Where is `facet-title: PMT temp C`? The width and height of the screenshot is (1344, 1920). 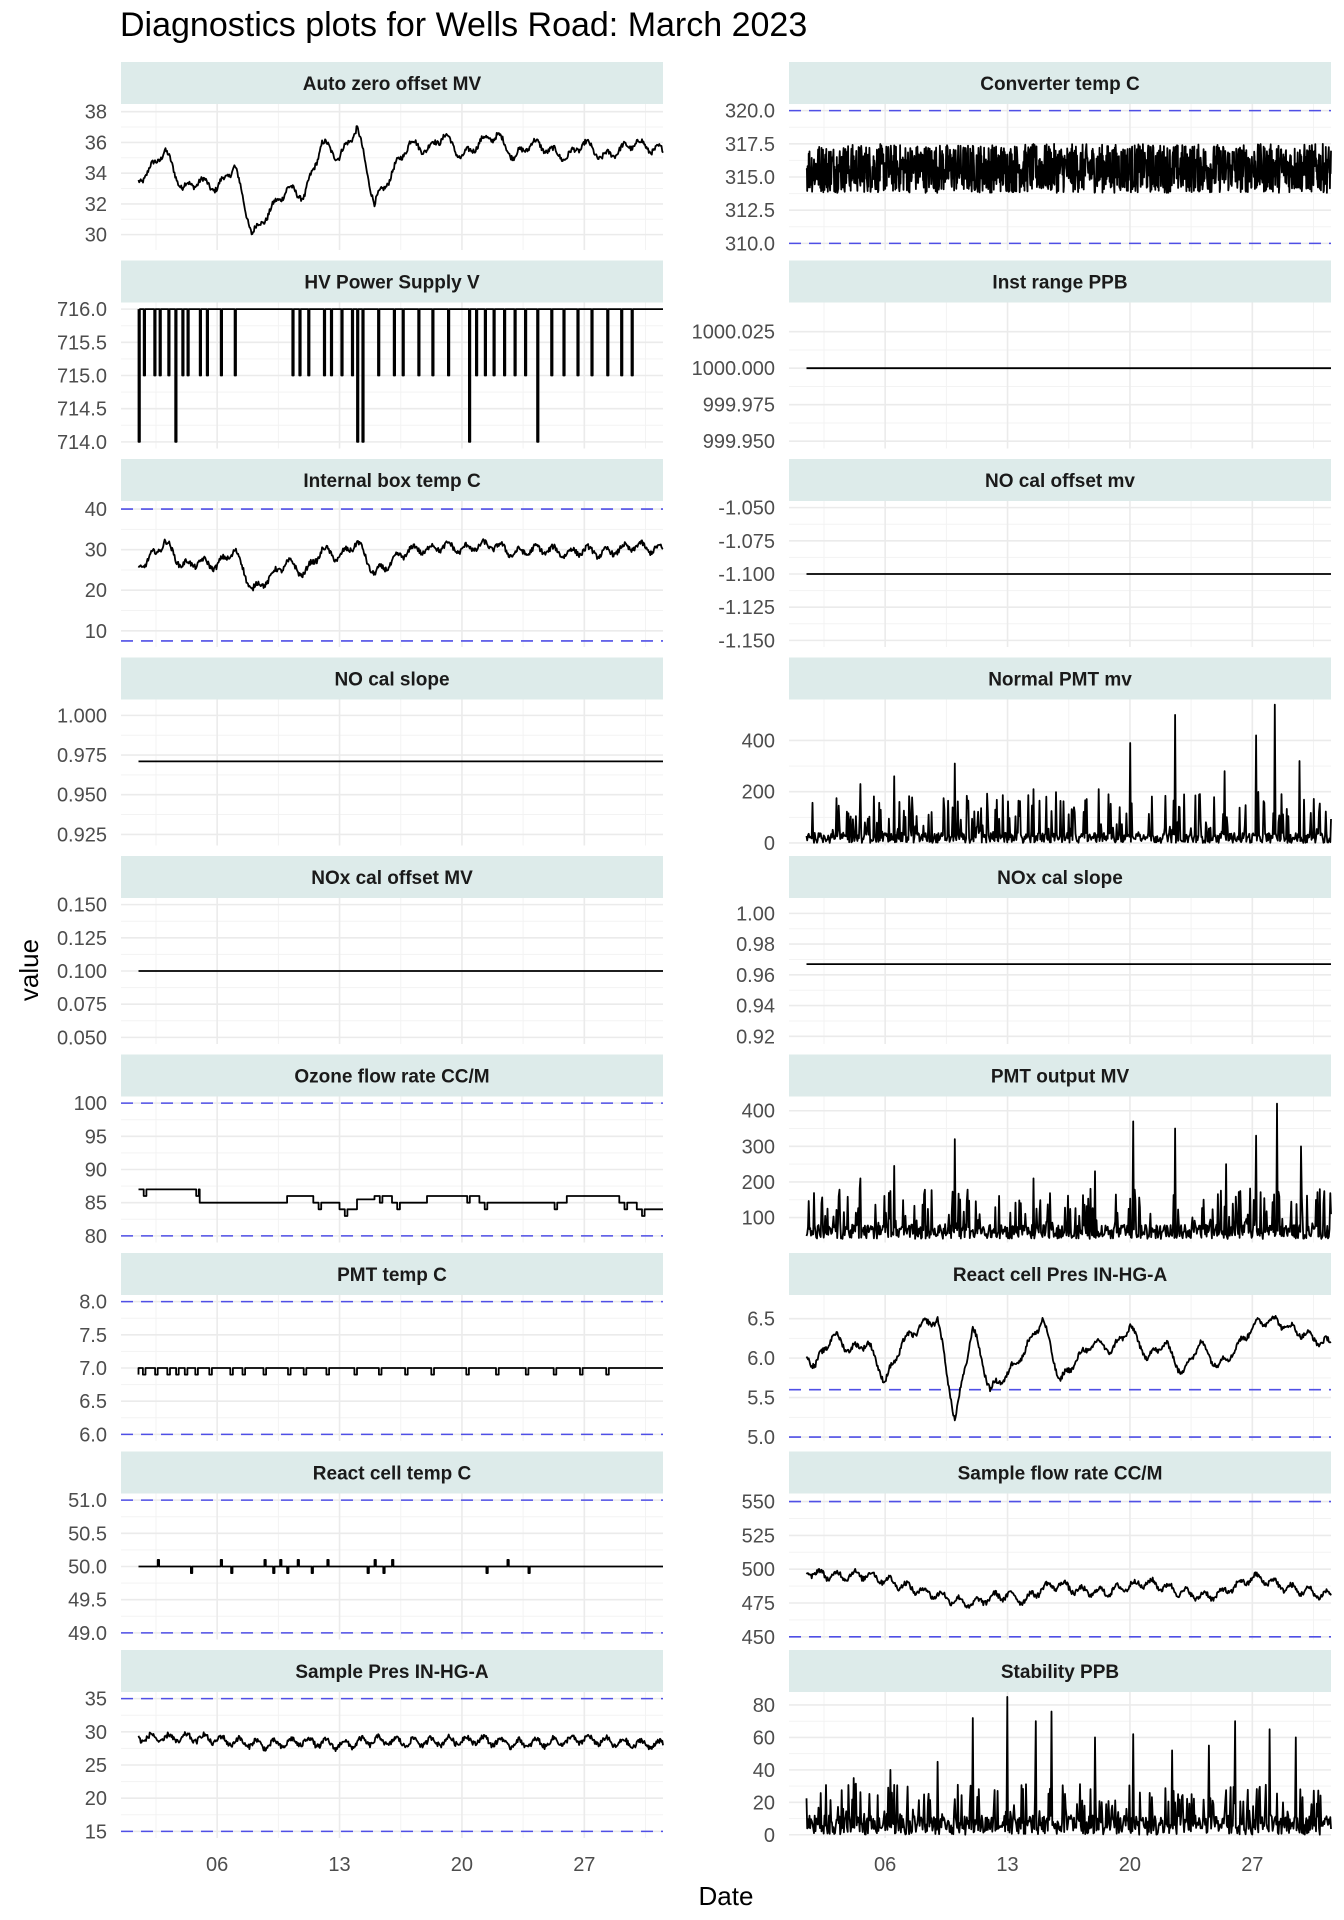
facet-title: PMT temp C is located at coordinates (392, 1275).